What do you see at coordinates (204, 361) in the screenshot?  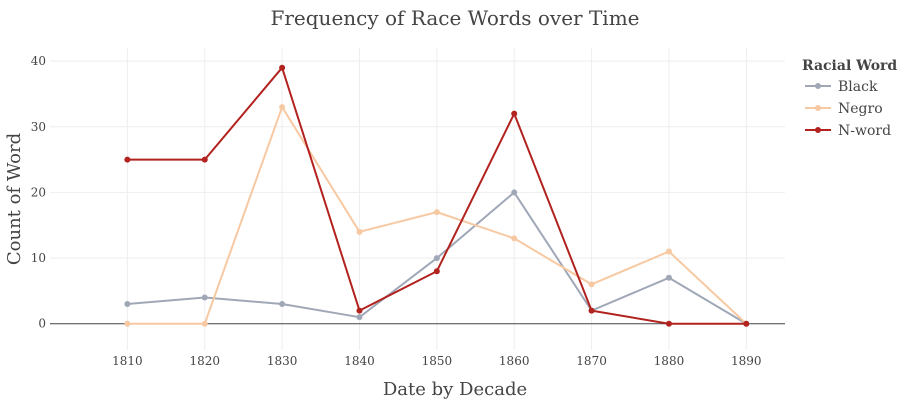 I see `x-tick-label: 1820` at bounding box center [204, 361].